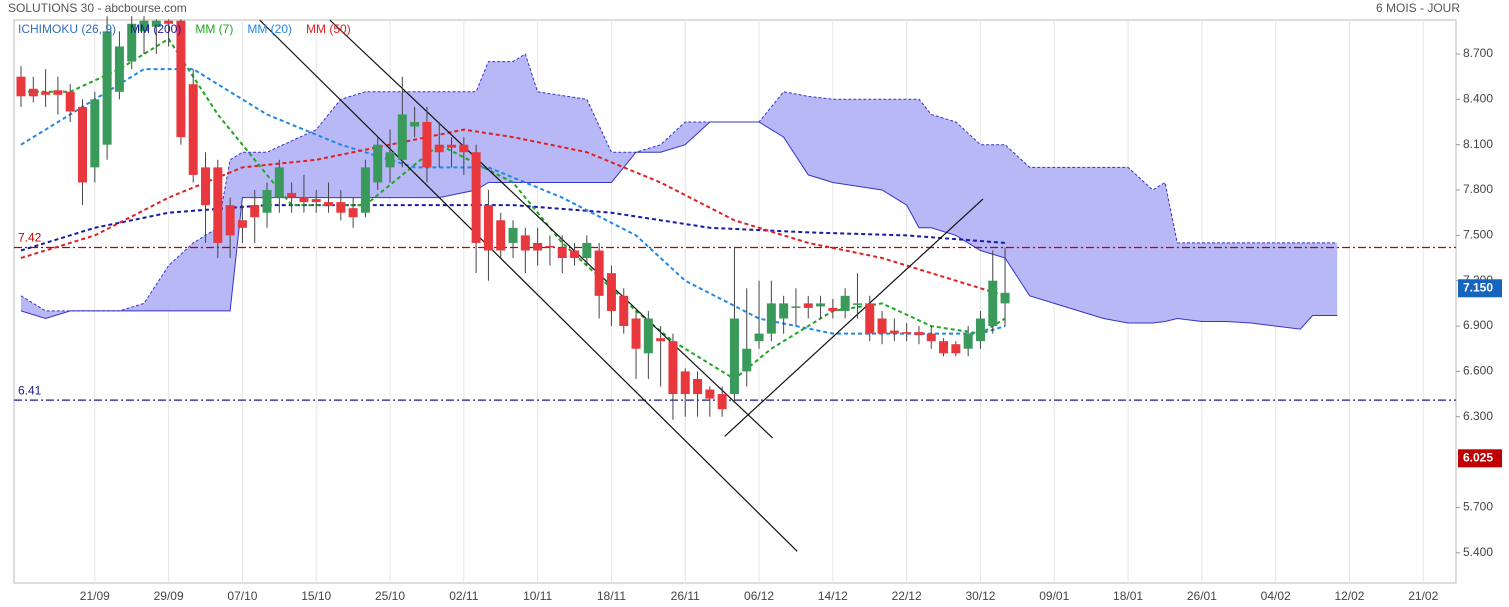 The width and height of the screenshot is (1509, 607). I want to click on y-tick-label: 8.400, so click(1478, 99).